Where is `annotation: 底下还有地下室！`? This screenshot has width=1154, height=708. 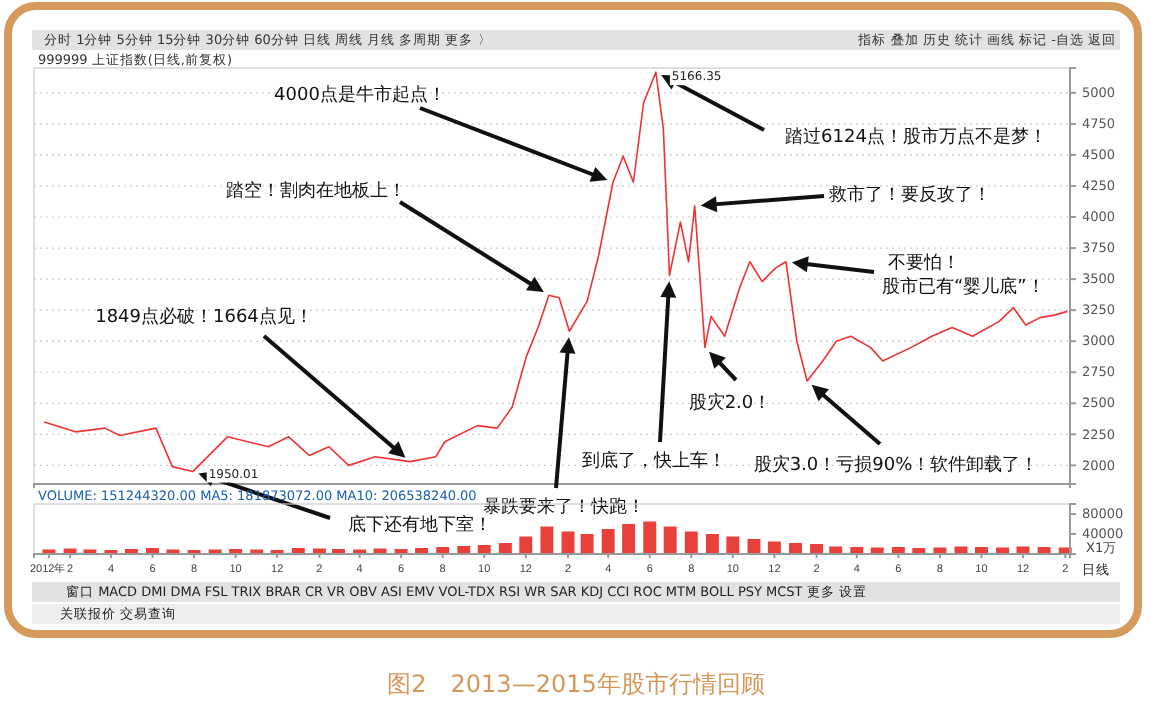 annotation: 底下还有地下室！ is located at coordinates (420, 525).